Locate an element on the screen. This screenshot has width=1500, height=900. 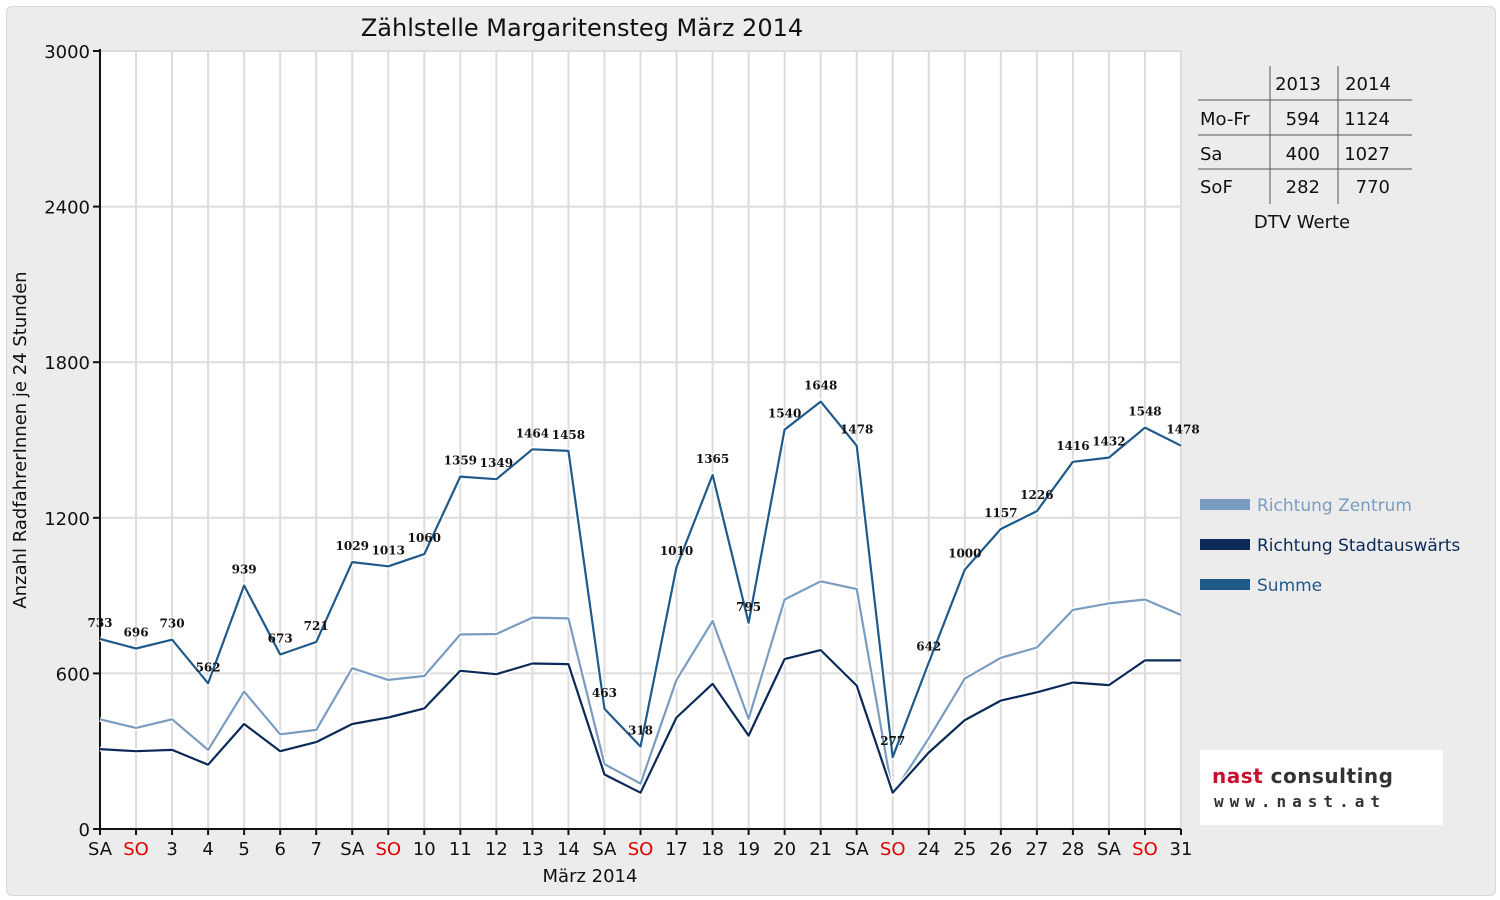
table-cell: 282 is located at coordinates (1303, 187).